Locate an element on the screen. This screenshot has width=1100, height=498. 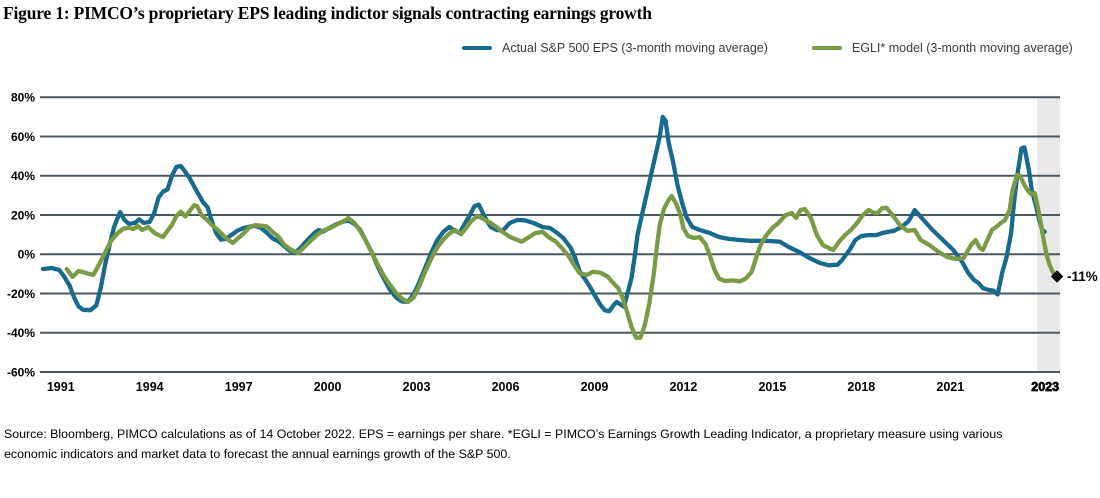
y-axis-label--20%: -20% is located at coordinates (21, 294).